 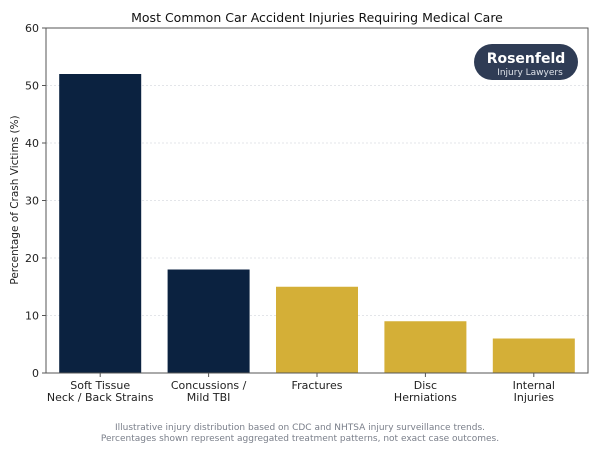 I want to click on y-axis-label: Percentage of Crash Victims (%), so click(x=15, y=199).